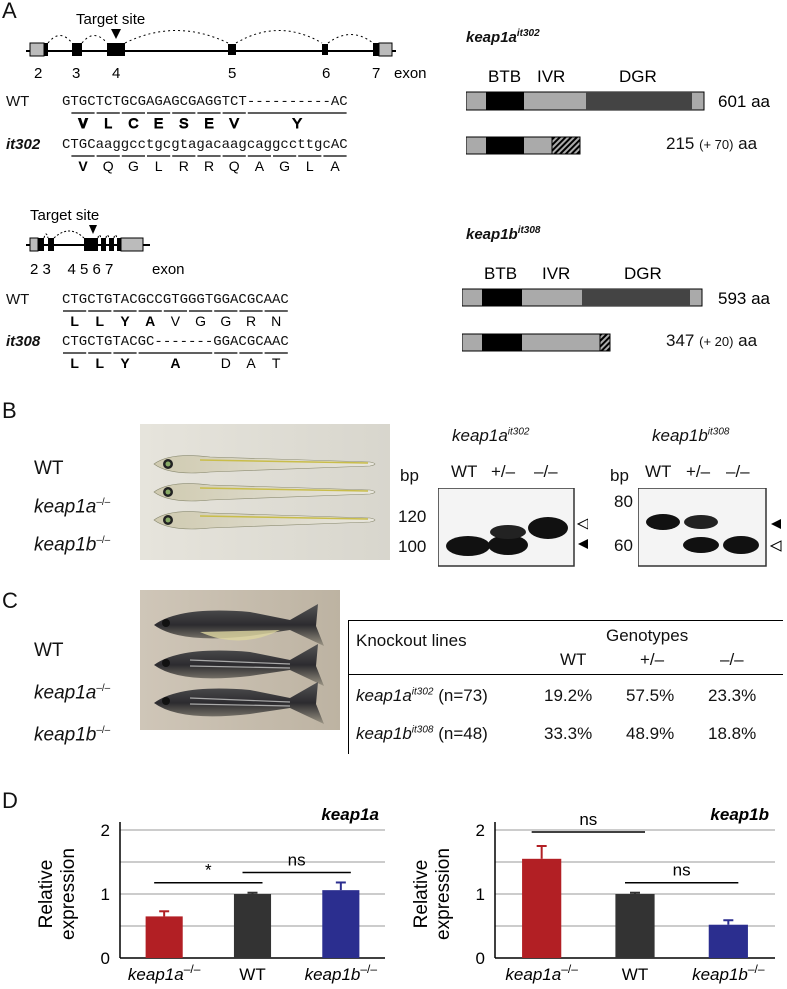 Image resolution: width=787 pixels, height=989 pixels. Describe the element at coordinates (744, 101) in the screenshot. I see `wt-length-1: 601 aa` at that location.